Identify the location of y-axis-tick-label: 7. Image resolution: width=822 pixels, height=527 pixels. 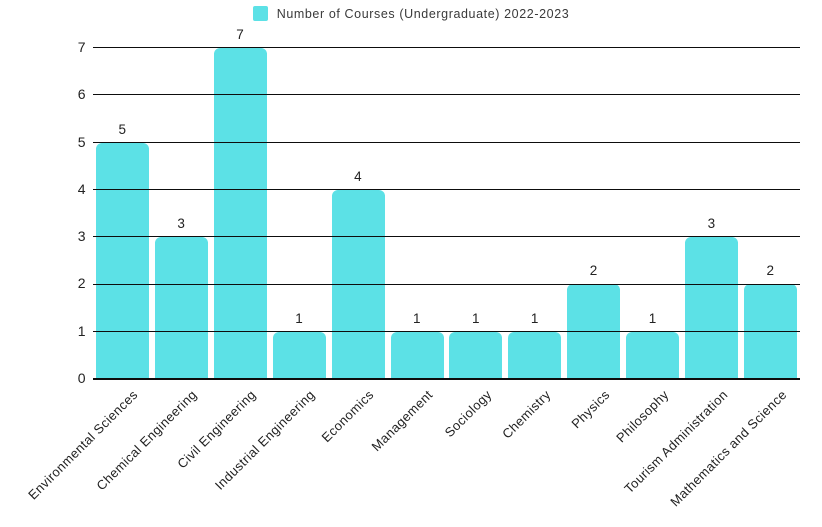
(81, 47).